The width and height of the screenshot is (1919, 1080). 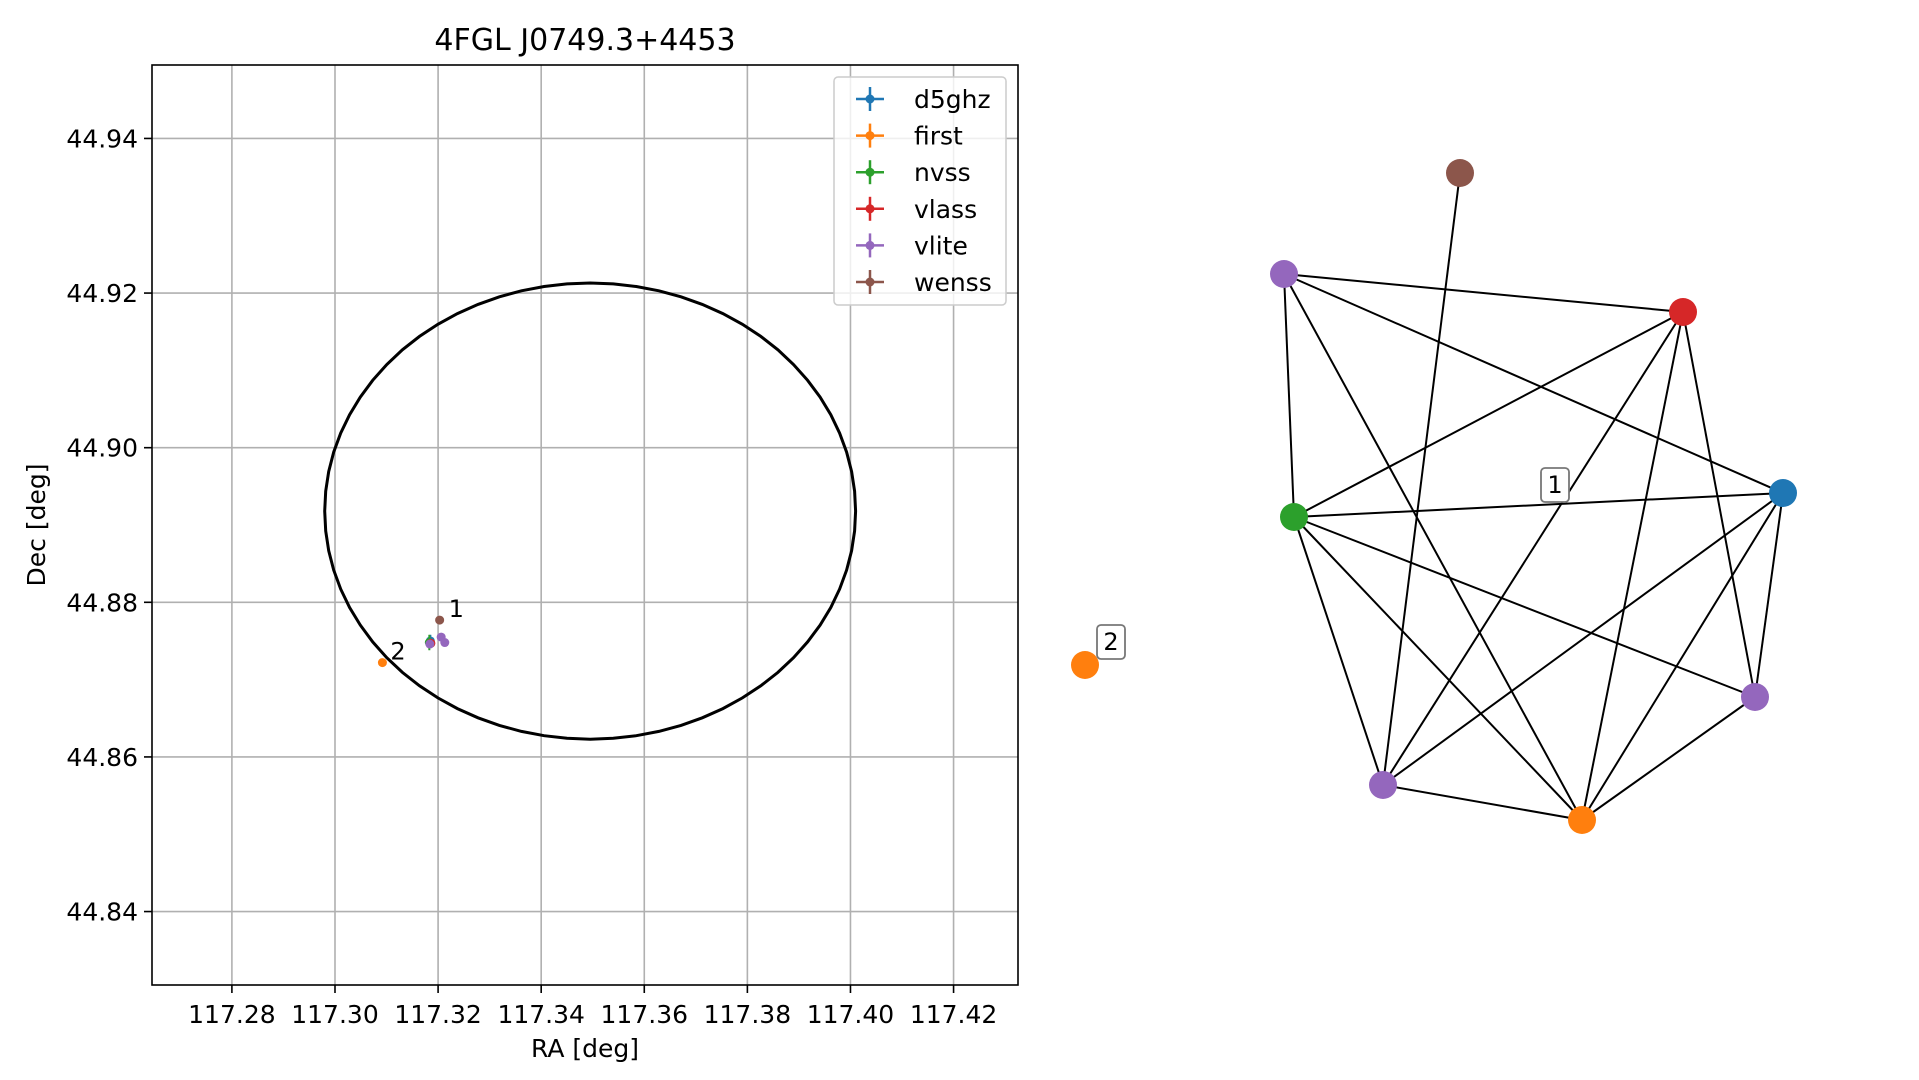 What do you see at coordinates (397, 652) in the screenshot?
I see `annotation-label: 2` at bounding box center [397, 652].